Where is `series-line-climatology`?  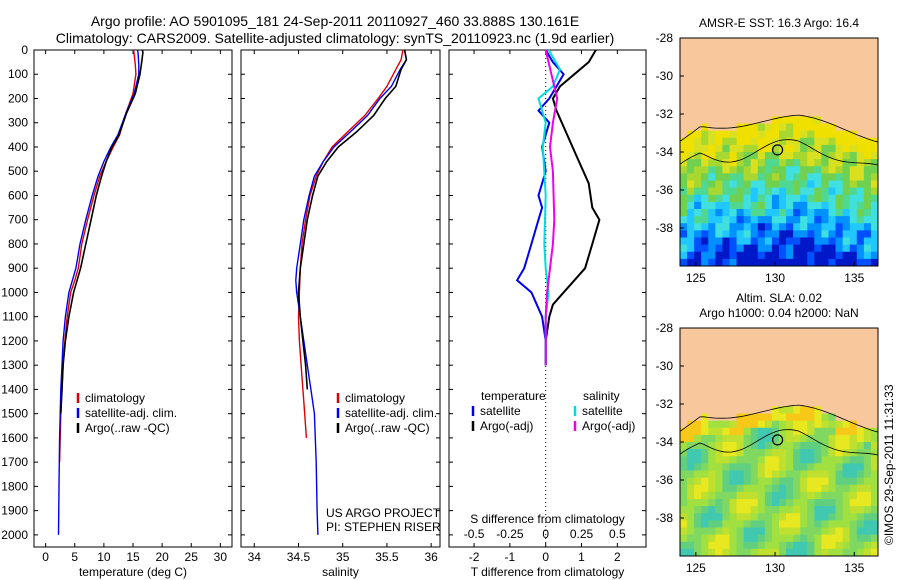
series-line-climatology is located at coordinates (350, 243).